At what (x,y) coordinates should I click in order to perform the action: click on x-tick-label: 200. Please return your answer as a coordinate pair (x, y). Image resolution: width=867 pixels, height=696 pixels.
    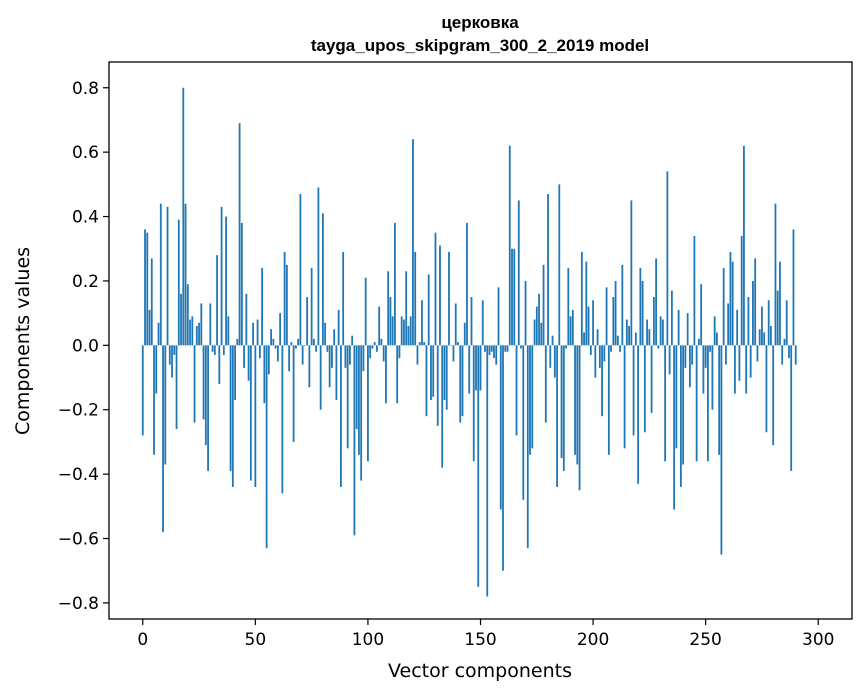
    Looking at the image, I should click on (593, 640).